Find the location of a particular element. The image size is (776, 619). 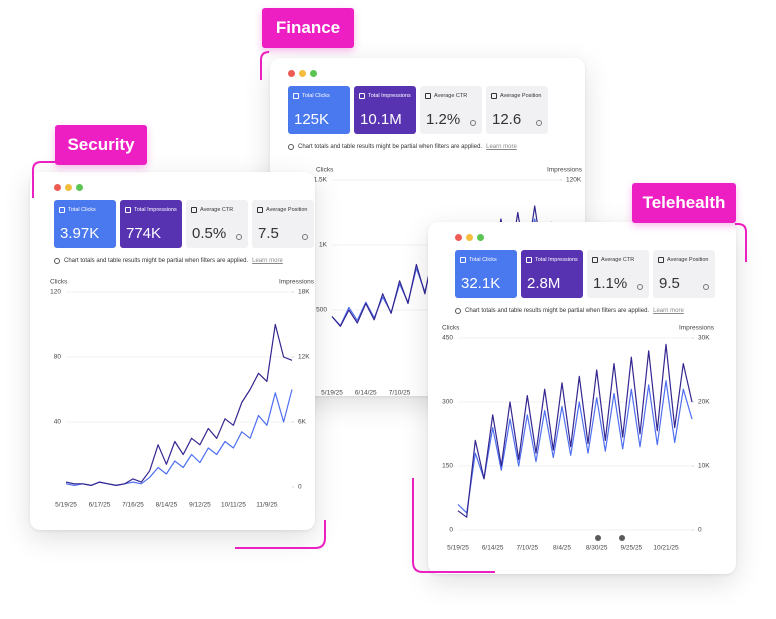

y2-tick-label: 10K is located at coordinates (704, 466).